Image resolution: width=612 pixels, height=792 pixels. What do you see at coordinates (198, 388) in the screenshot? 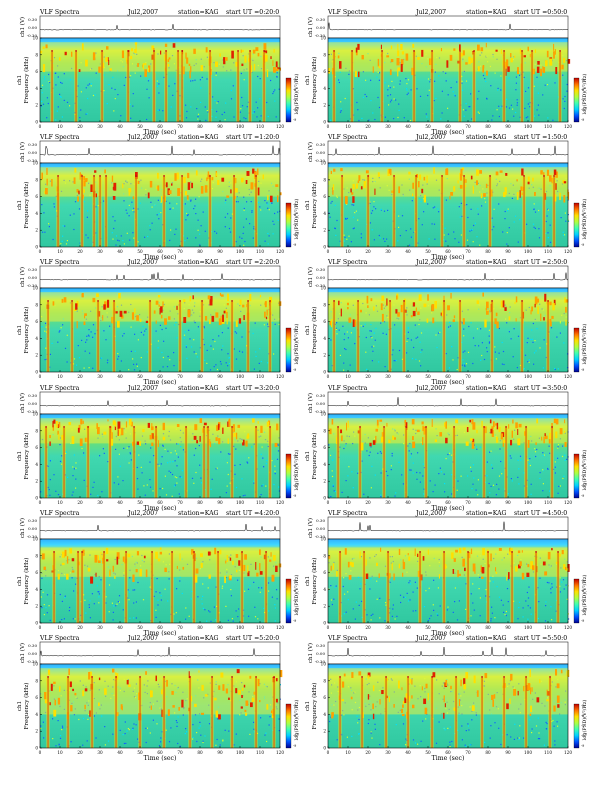
I see `panel-station: station=KAG` at bounding box center [198, 388].